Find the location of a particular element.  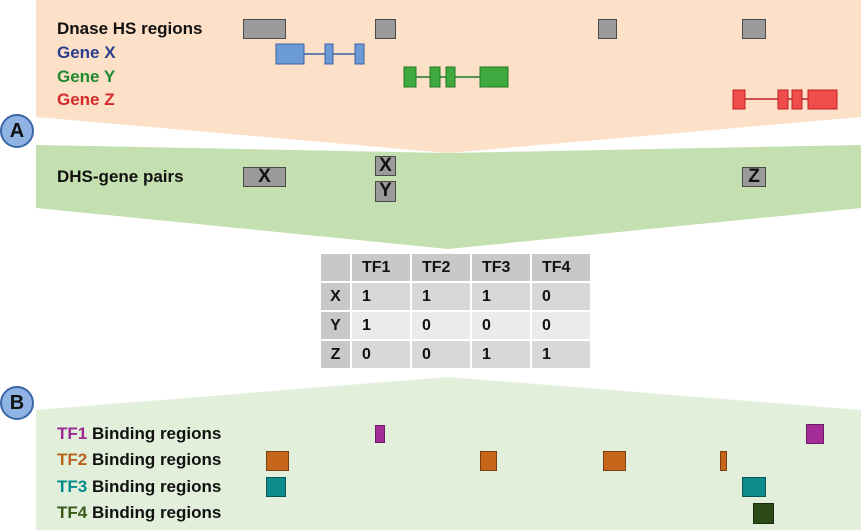

tf2-name: TF2 is located at coordinates (72, 459).